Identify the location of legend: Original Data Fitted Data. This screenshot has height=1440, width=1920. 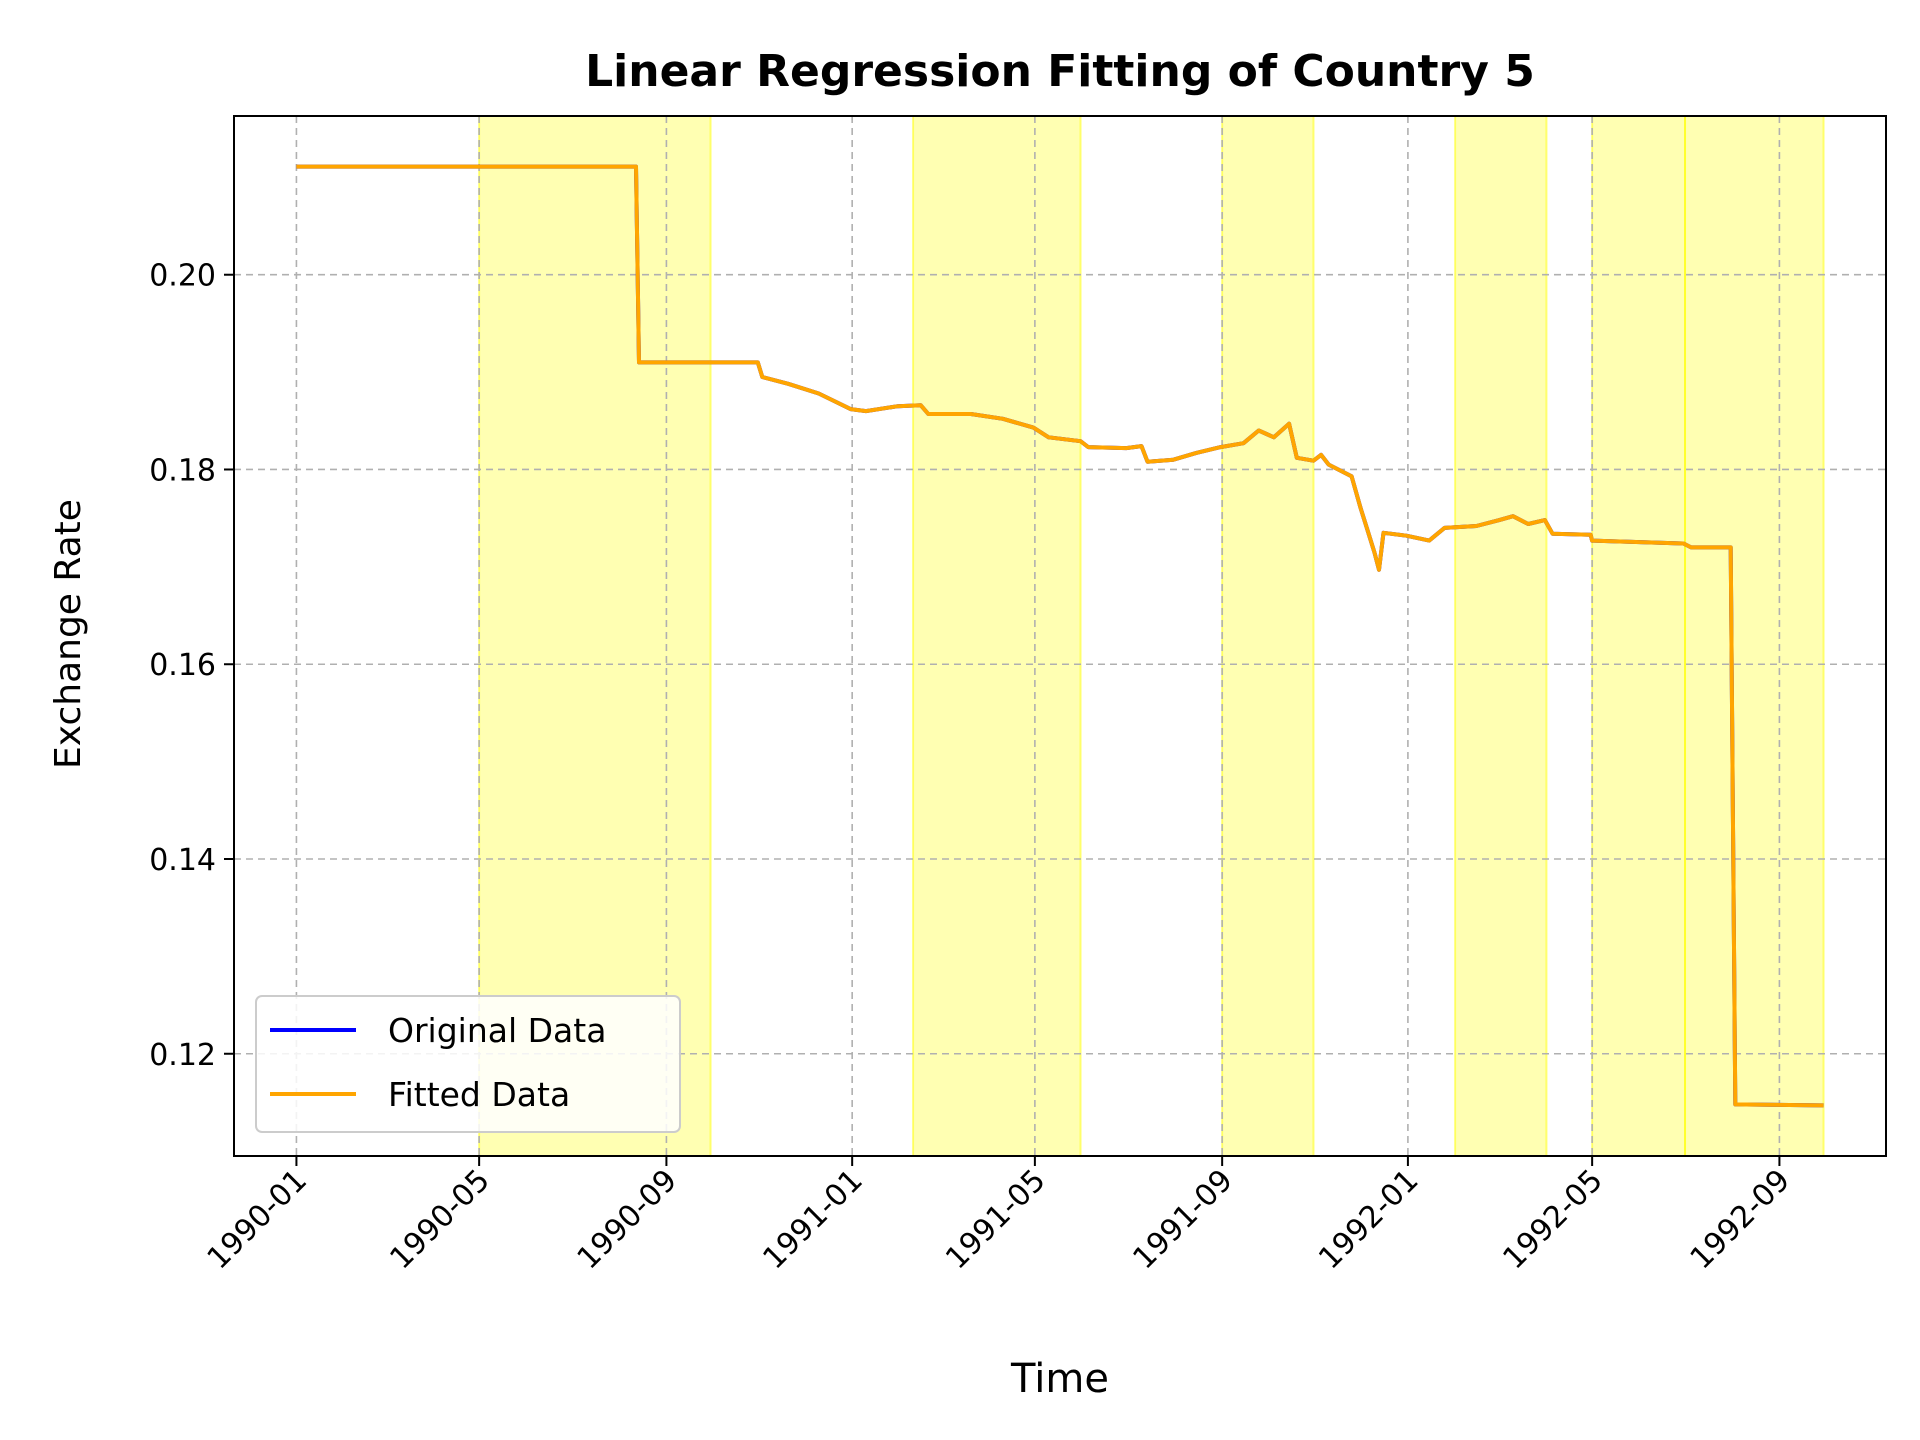
(468, 1064).